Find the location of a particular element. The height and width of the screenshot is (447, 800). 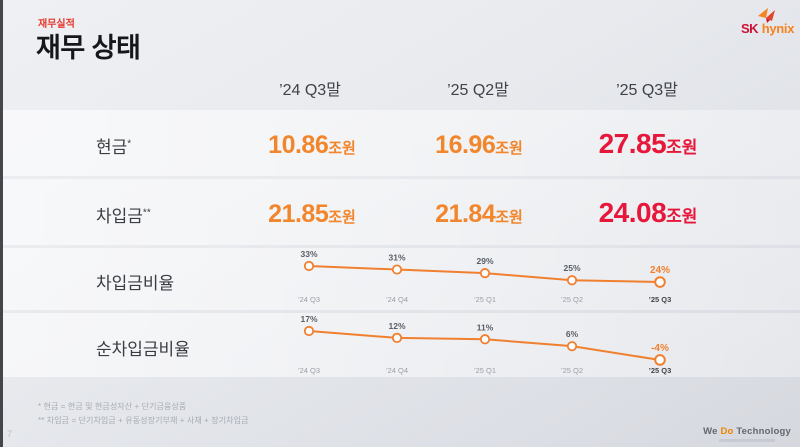

svg-text: 31% is located at coordinates (396, 258).